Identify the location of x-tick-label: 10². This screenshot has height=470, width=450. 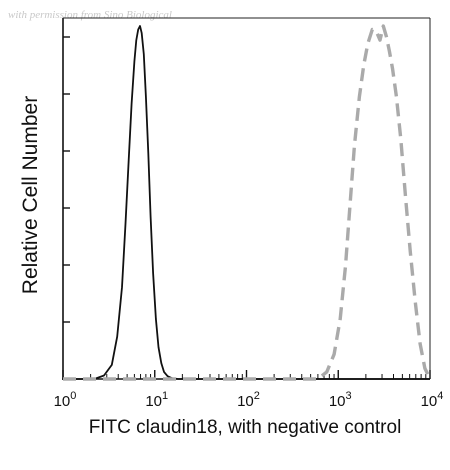
(248, 400).